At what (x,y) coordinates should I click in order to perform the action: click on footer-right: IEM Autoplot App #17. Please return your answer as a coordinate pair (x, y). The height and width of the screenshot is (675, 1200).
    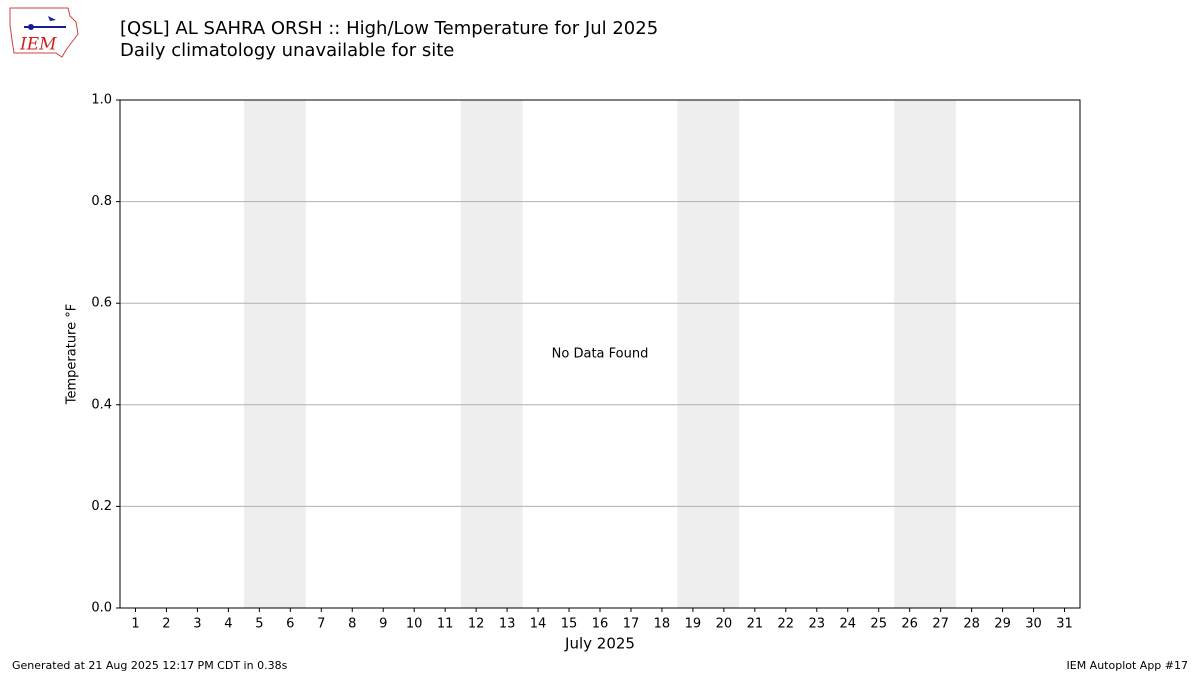
    Looking at the image, I should click on (1128, 665).